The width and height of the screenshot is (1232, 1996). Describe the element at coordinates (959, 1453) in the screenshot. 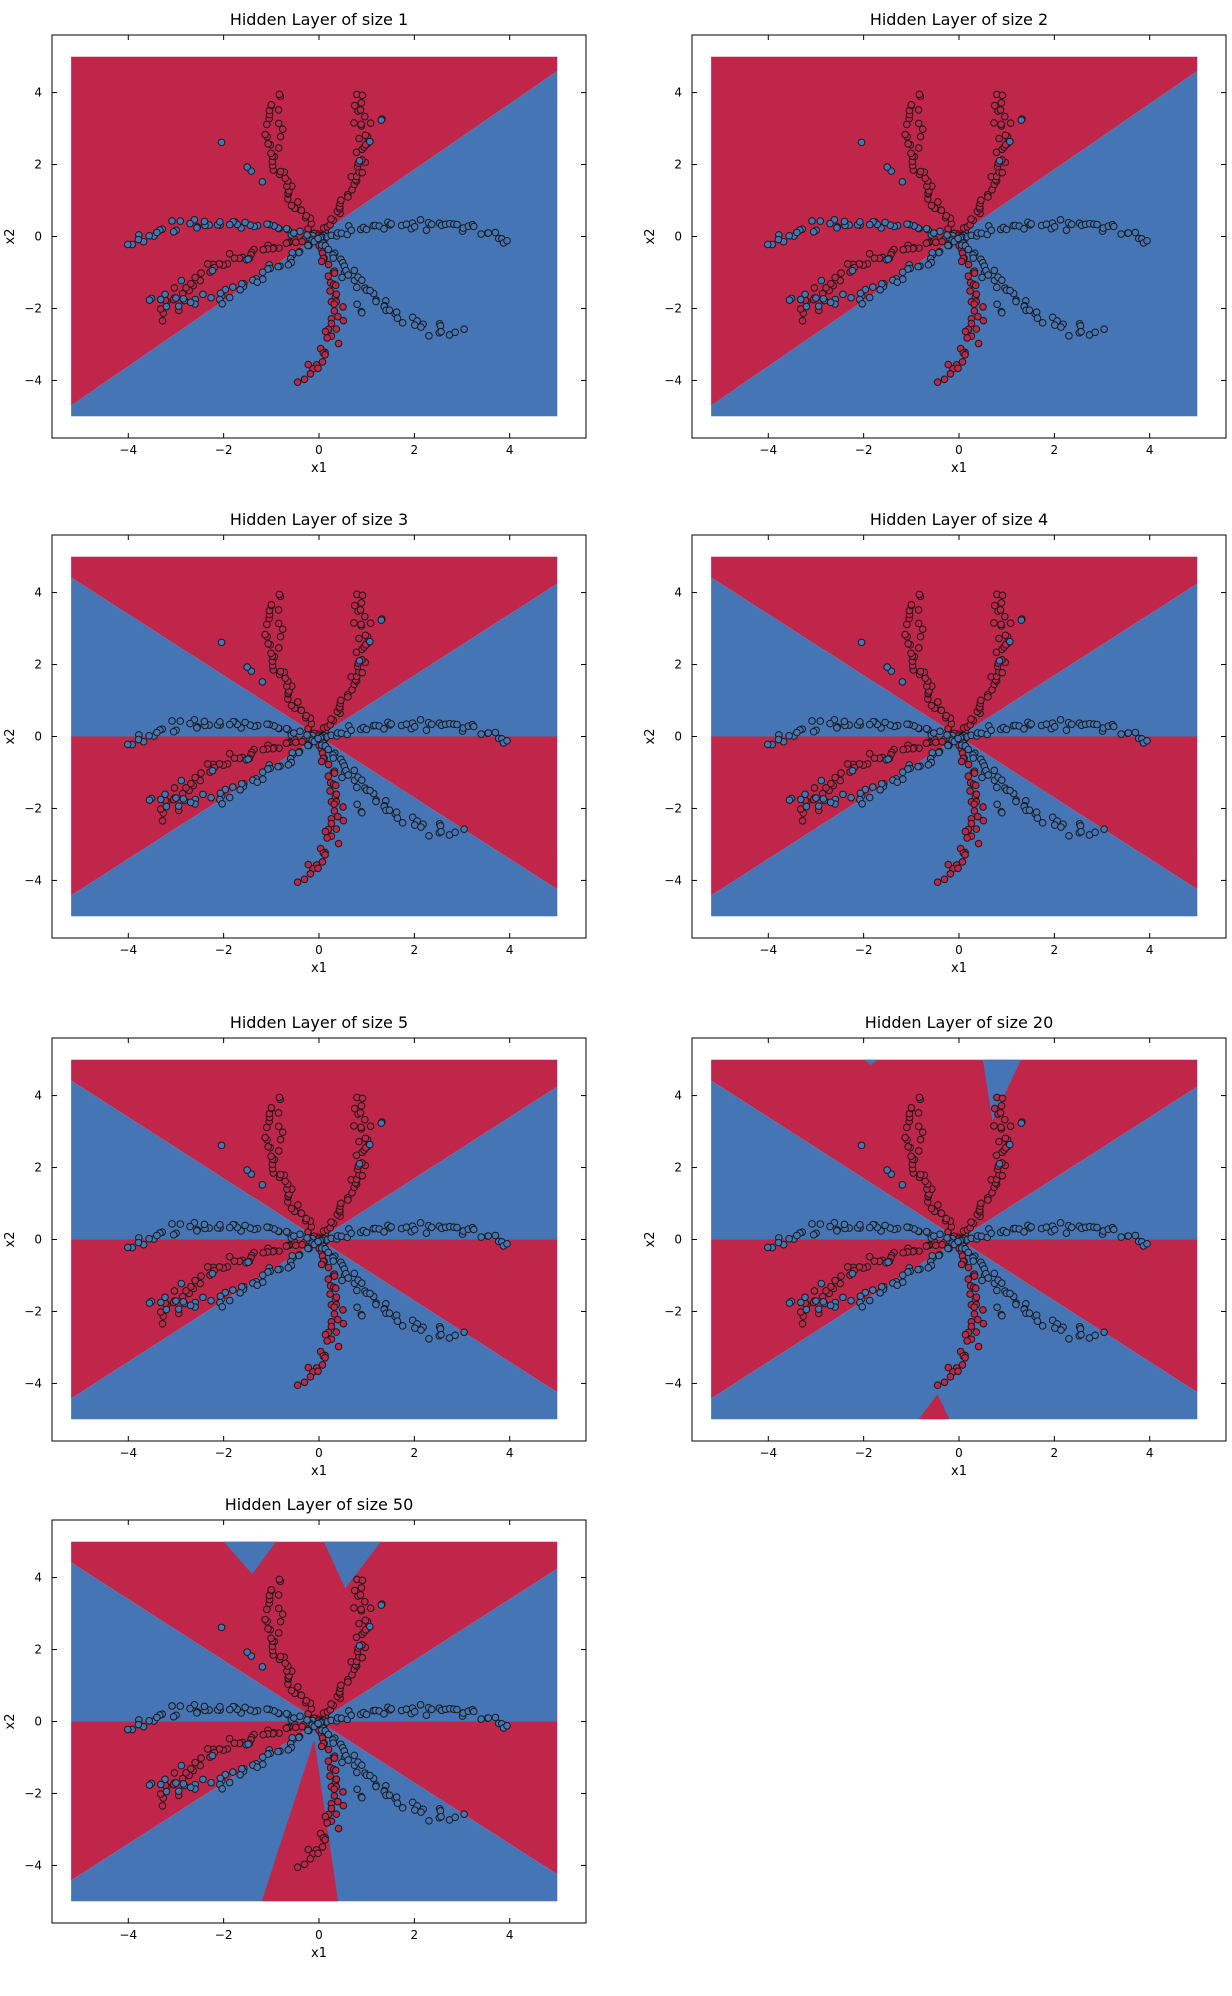

I see `x-tick-label: 0` at that location.